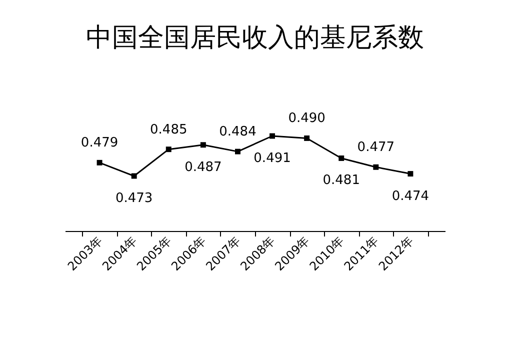 The width and height of the screenshot is (515, 337). I want to click on data-label: 0.481, so click(341, 180).